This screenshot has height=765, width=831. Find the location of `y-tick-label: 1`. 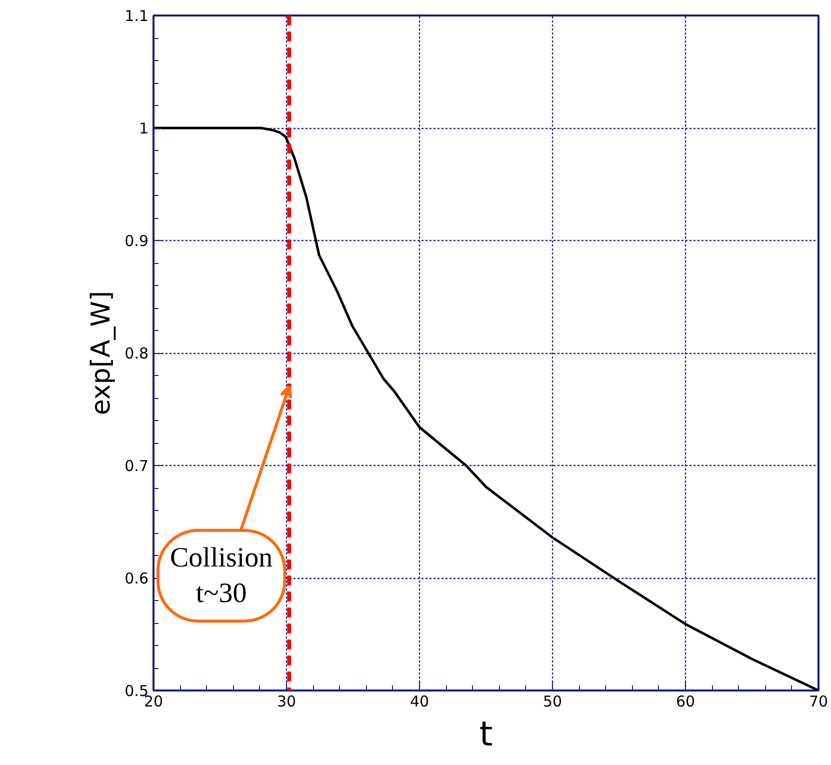

y-tick-label: 1 is located at coordinates (143, 129).